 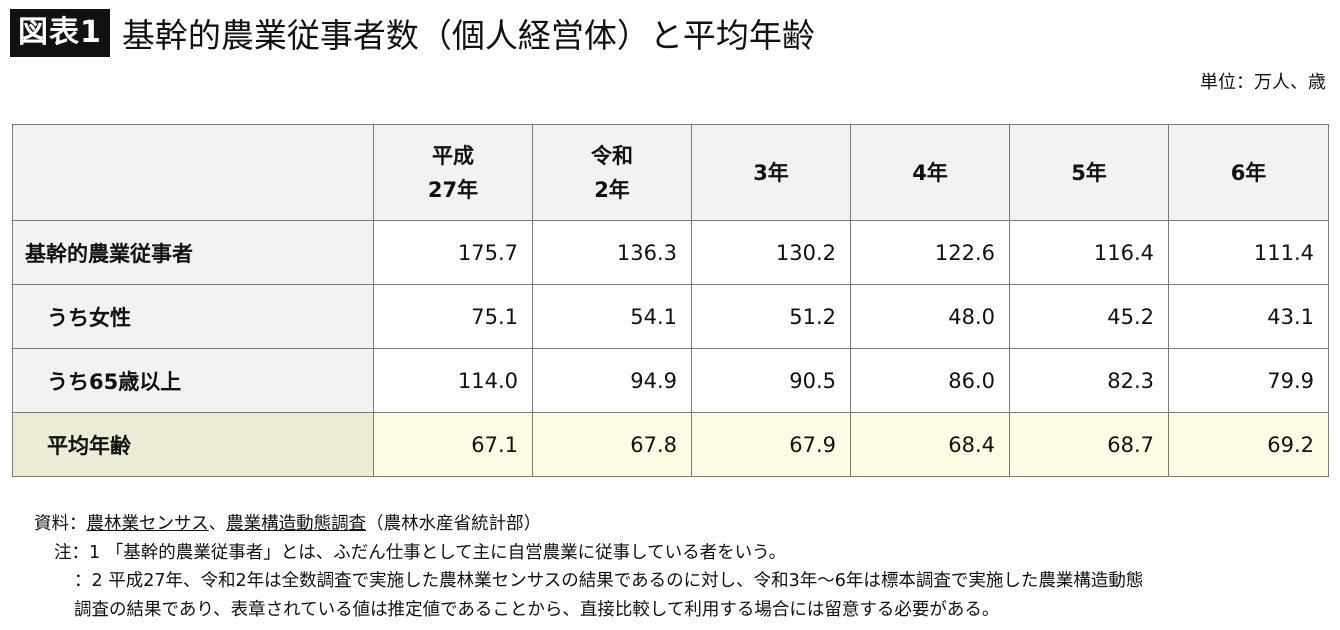 What do you see at coordinates (930, 444) in the screenshot?
I see `table-cell: 68.4` at bounding box center [930, 444].